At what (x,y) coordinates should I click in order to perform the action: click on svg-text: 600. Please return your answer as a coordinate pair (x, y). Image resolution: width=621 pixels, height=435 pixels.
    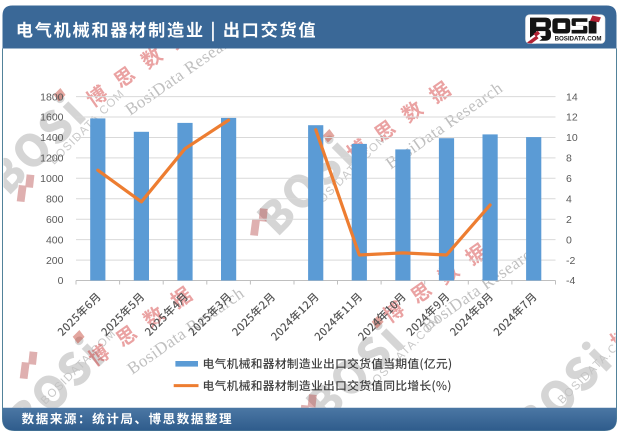
    Looking at the image, I should click on (55, 220).